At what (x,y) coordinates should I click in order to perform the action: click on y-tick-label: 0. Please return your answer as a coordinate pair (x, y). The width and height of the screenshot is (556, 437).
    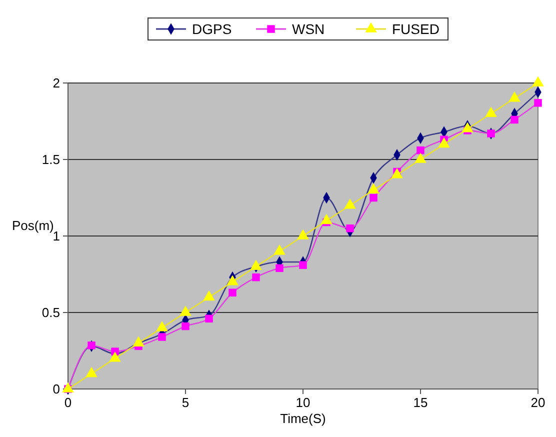
    Looking at the image, I should click on (56, 389).